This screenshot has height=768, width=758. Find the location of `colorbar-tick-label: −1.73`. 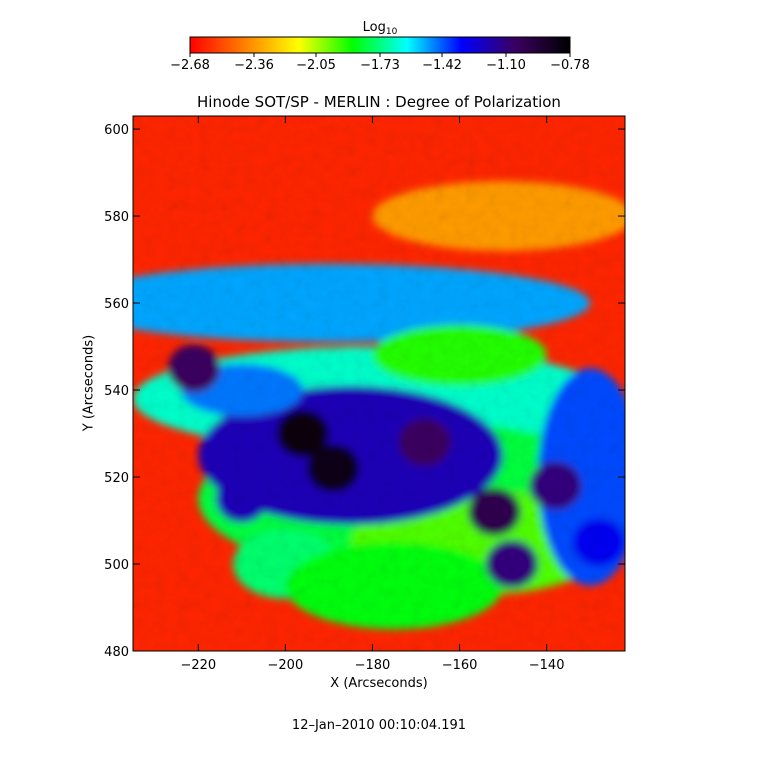

colorbar-tick-label: −1.73 is located at coordinates (380, 65).